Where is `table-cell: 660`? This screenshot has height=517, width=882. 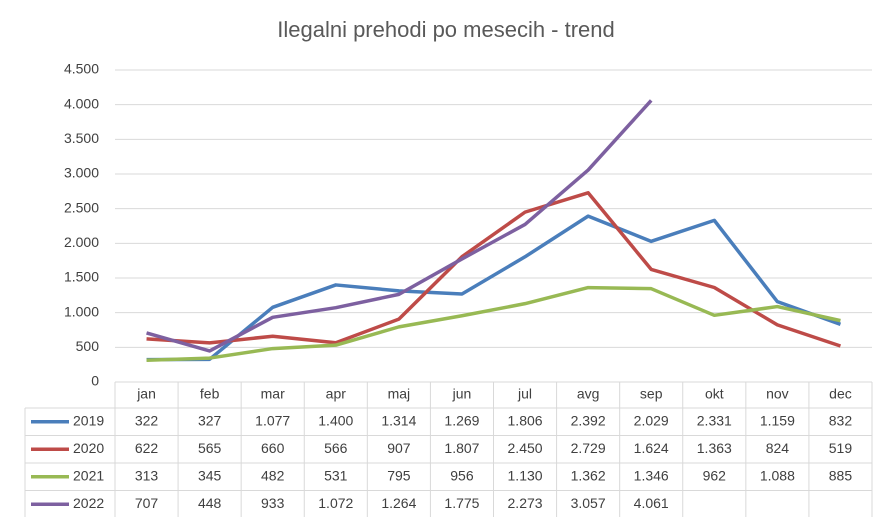
table-cell: 660 is located at coordinates (273, 448).